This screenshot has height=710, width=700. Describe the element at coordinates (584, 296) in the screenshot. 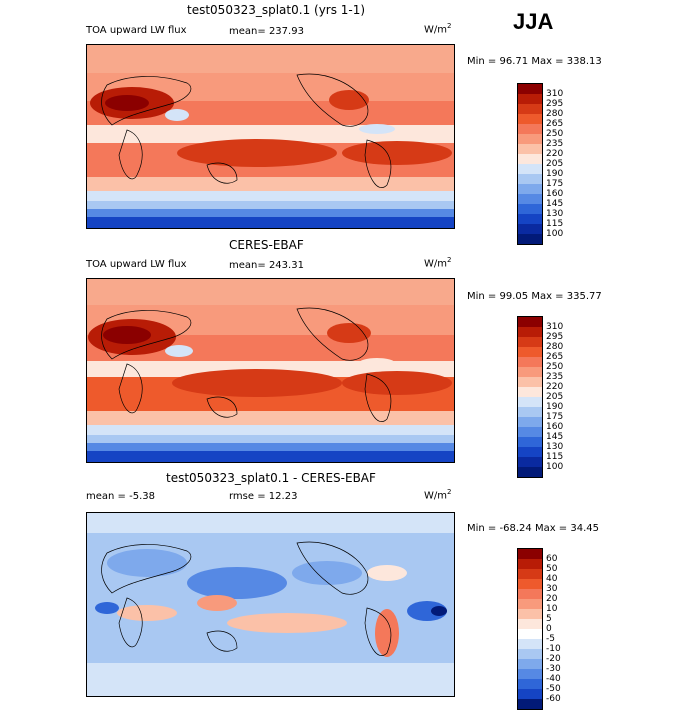

I see `panel-2-max-value: 335.77` at that location.